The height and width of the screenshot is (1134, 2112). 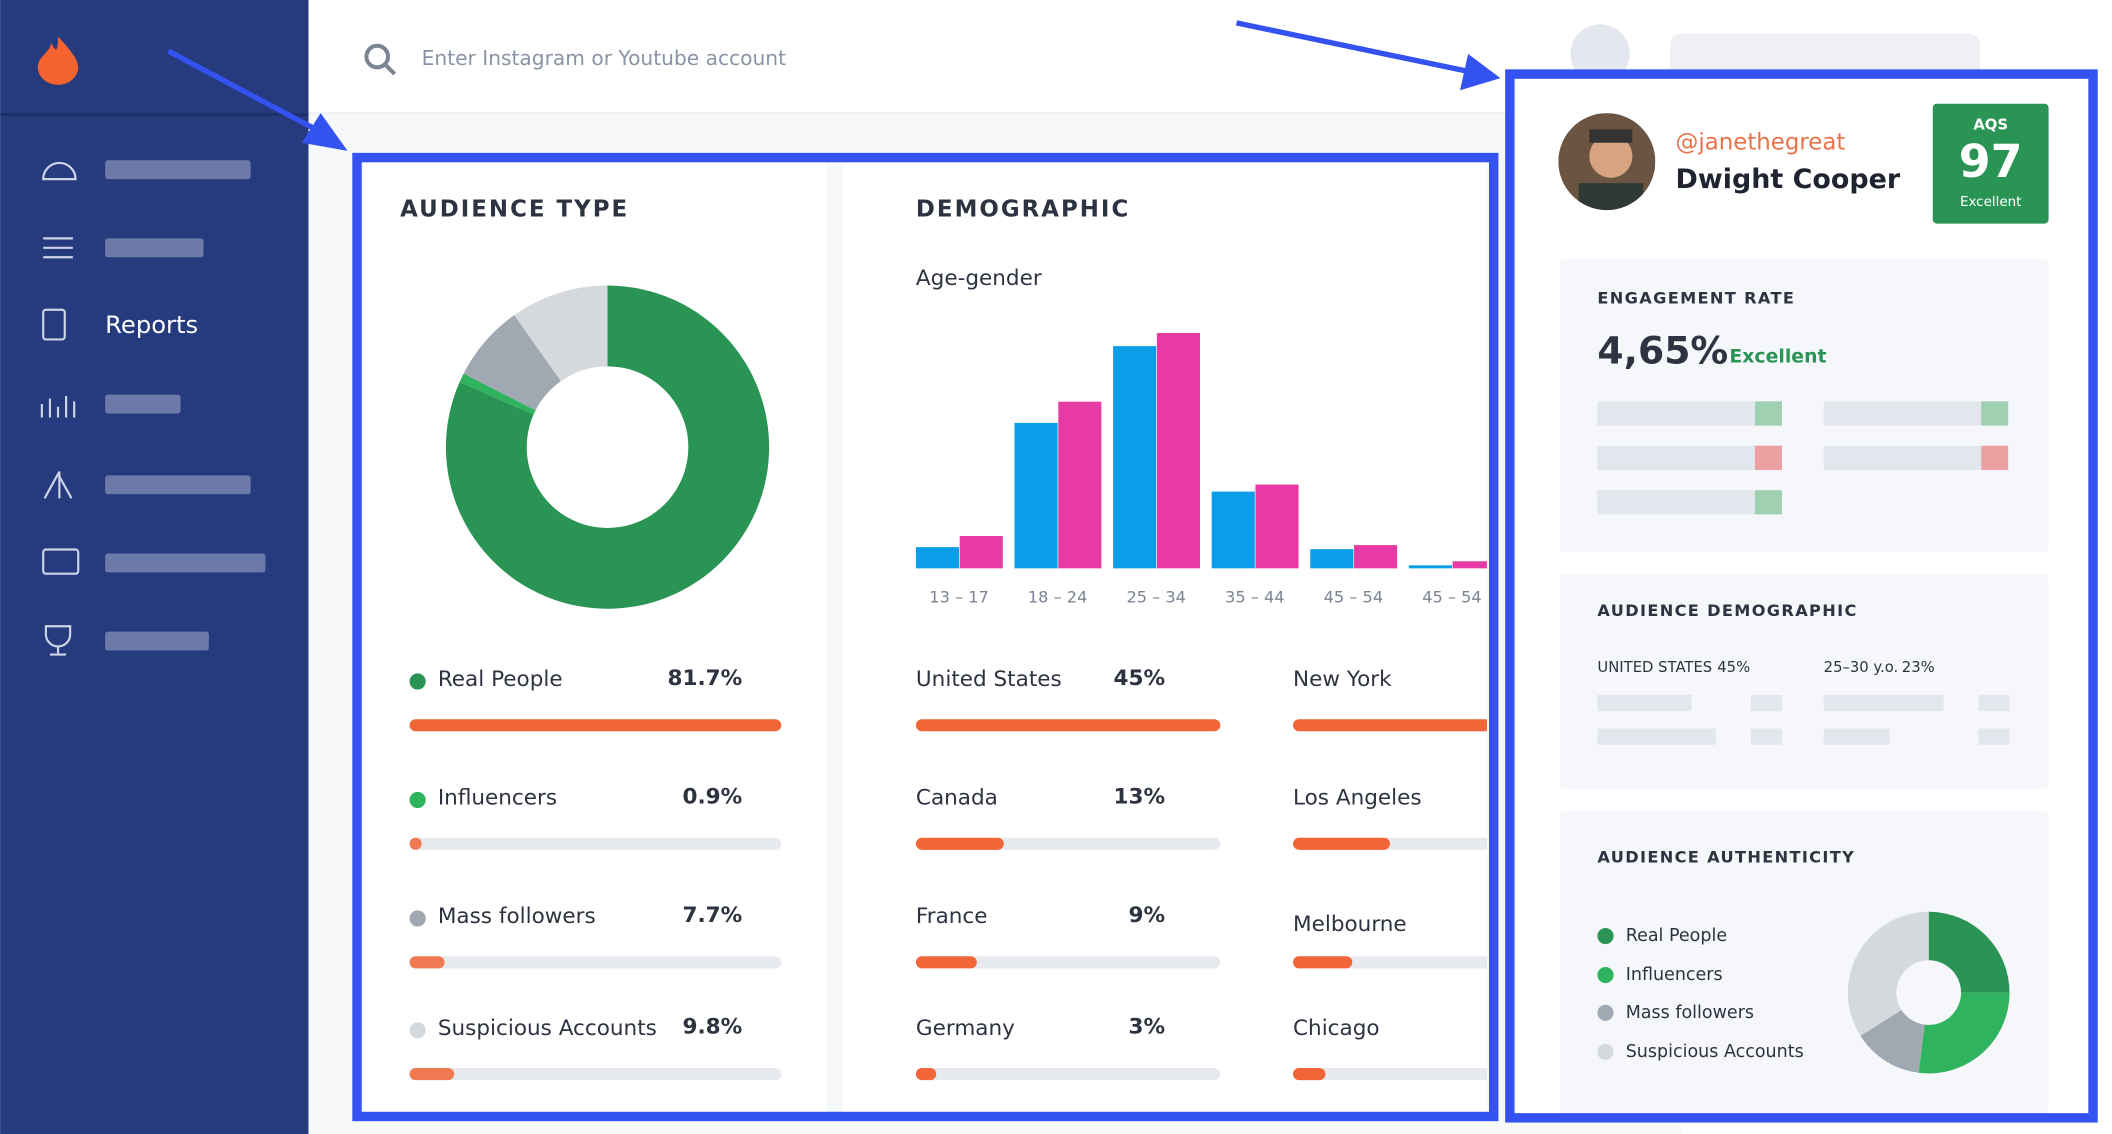 I want to click on country-label: Germany, so click(x=965, y=1028).